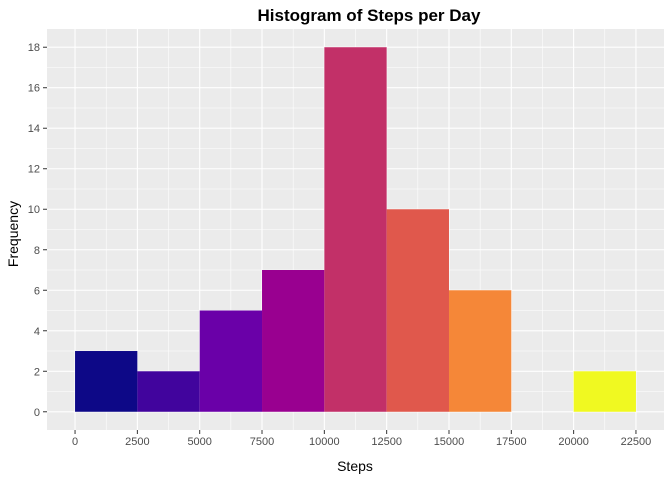 This screenshot has width=672, height=480. What do you see at coordinates (573, 442) in the screenshot?
I see `x-tick-label: 20000` at bounding box center [573, 442].